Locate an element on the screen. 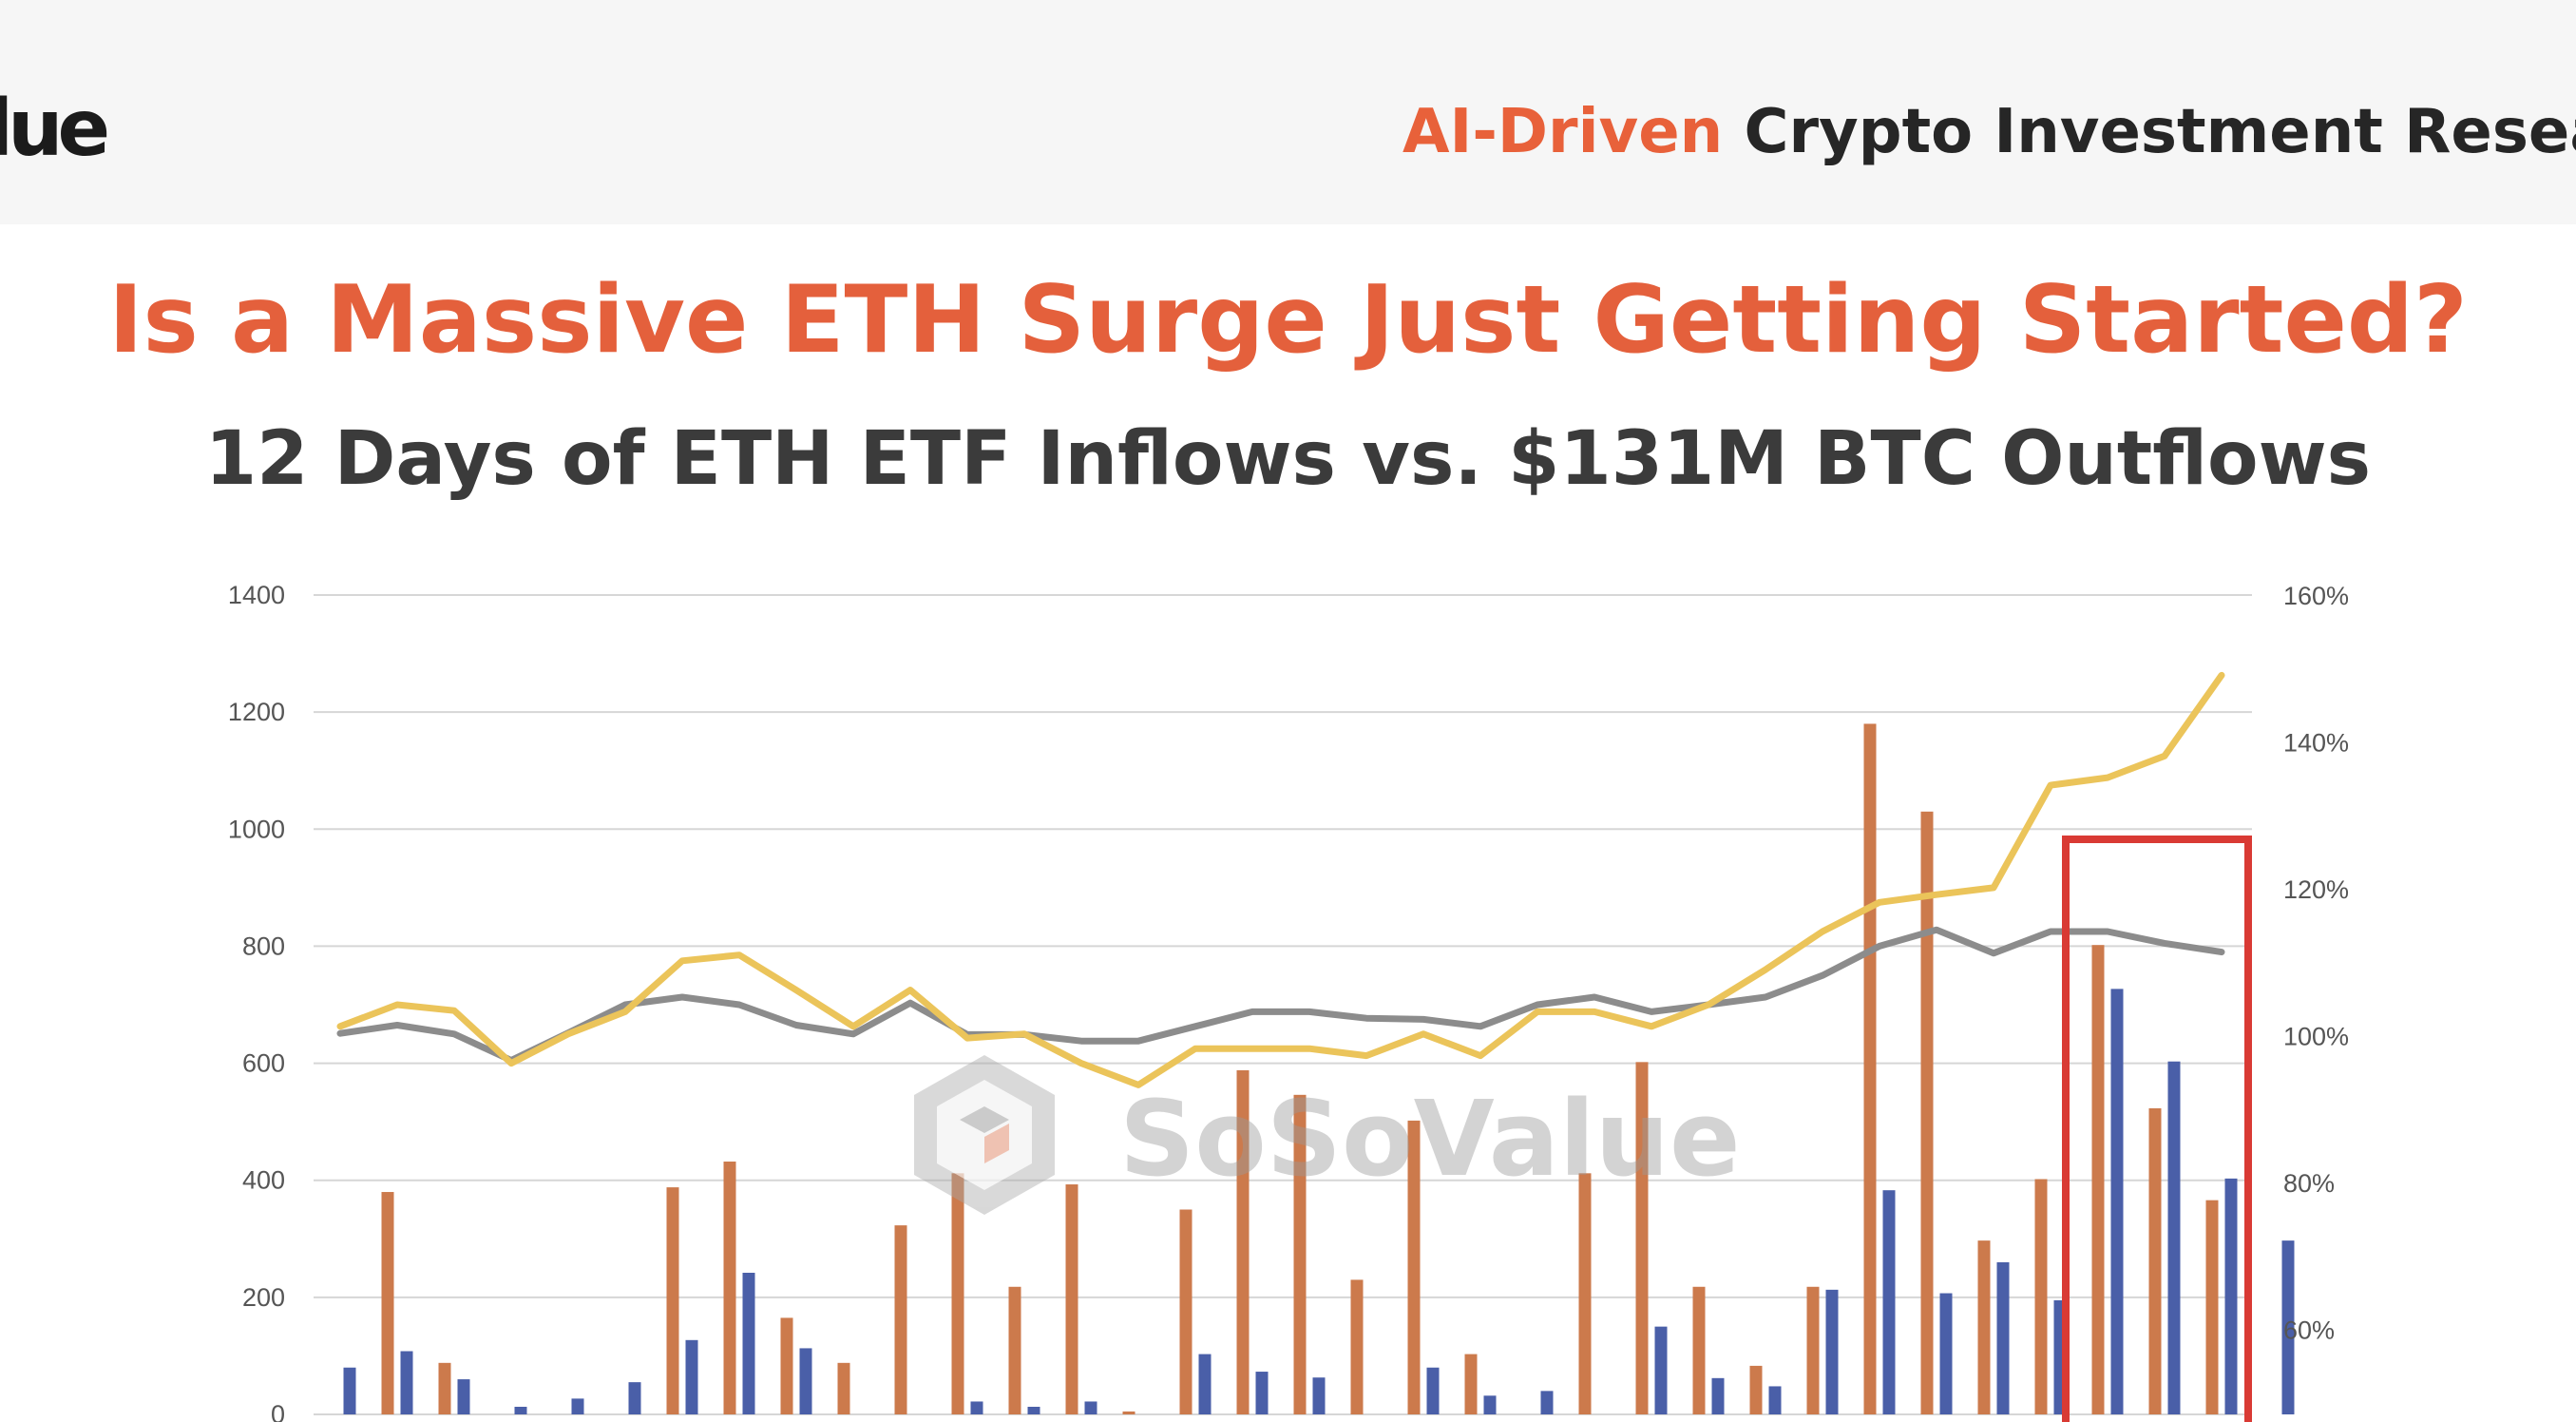 The width and height of the screenshot is (2576, 1422). brand-logo: lue is located at coordinates (55, 129).